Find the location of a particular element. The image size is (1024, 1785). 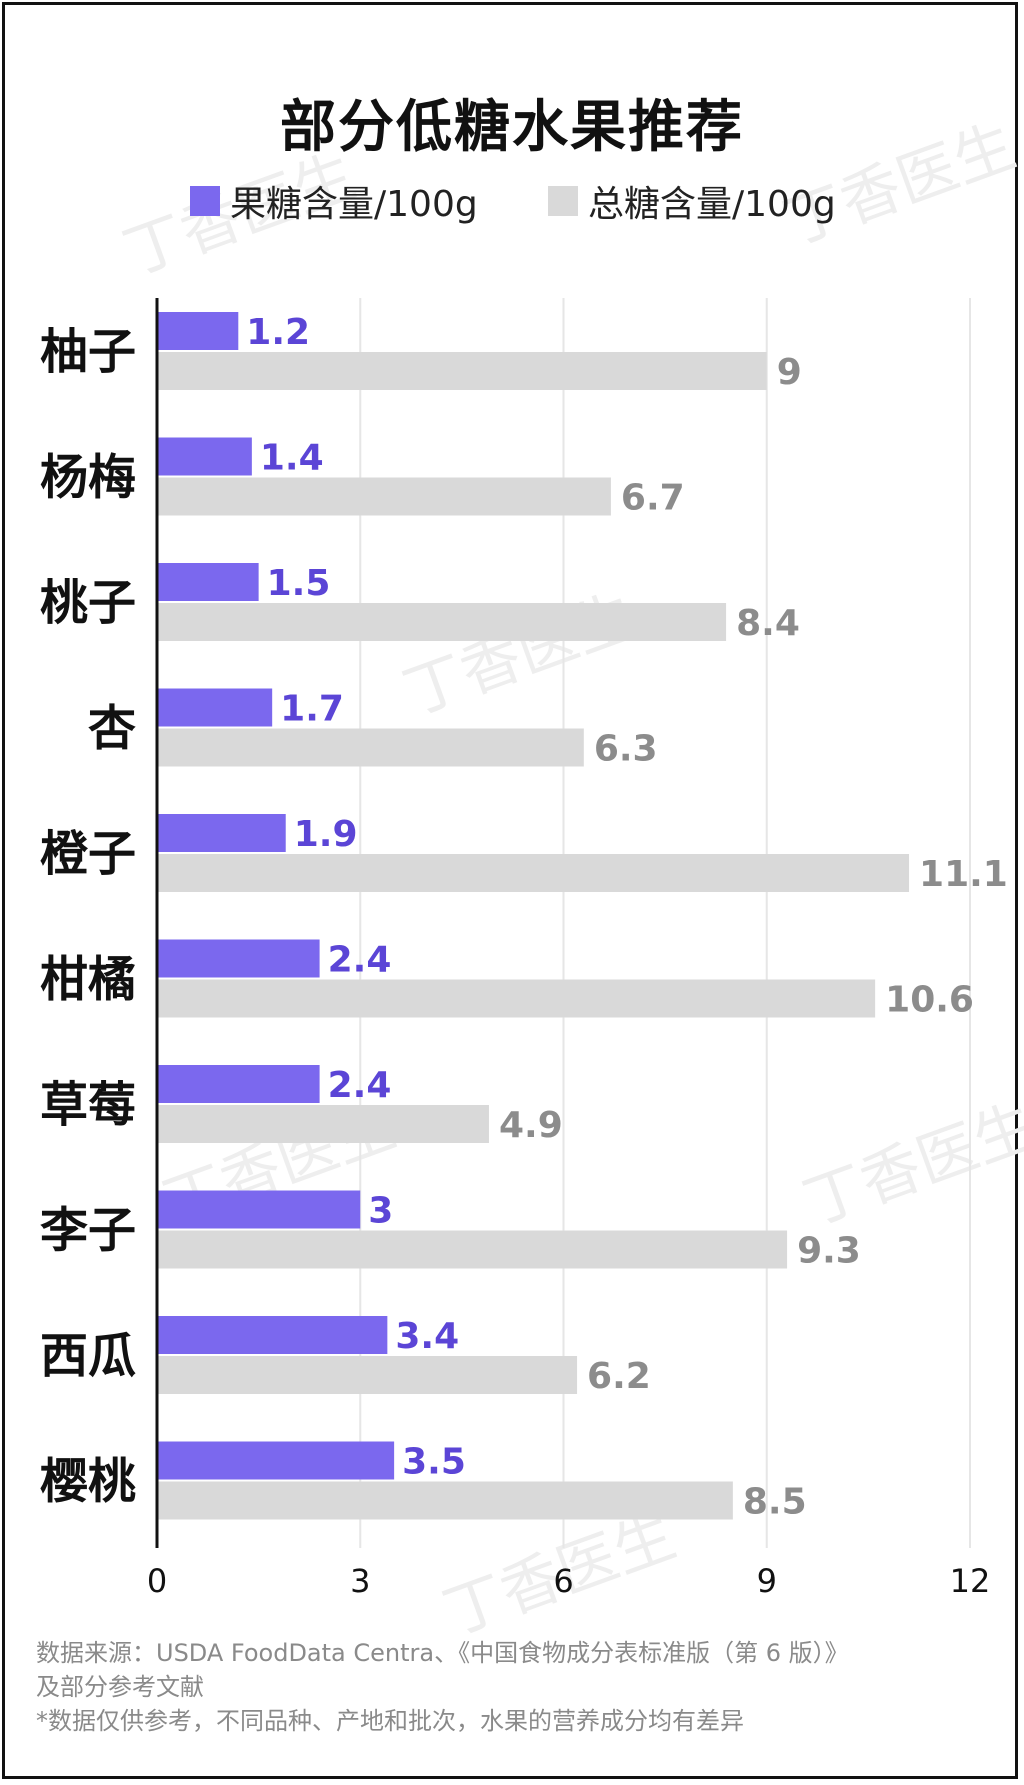

value-label-fructose-1: 1.4 is located at coordinates (292, 458).